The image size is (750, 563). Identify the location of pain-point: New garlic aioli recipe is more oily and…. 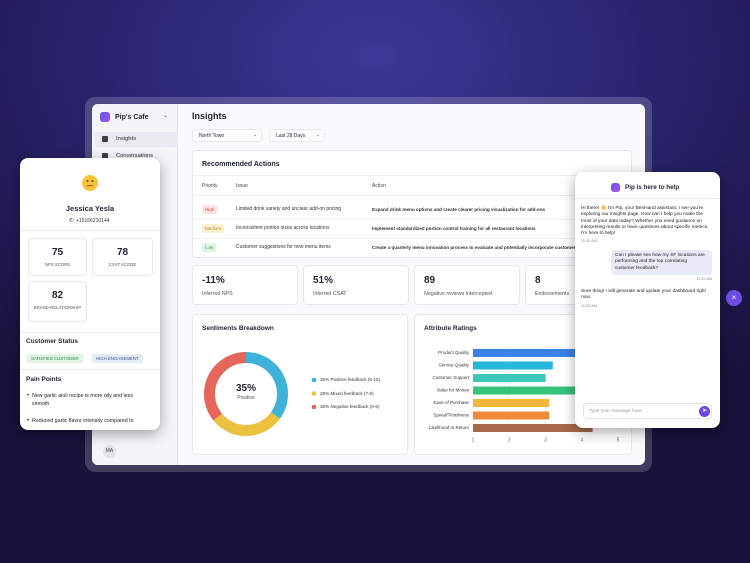
(82, 400).